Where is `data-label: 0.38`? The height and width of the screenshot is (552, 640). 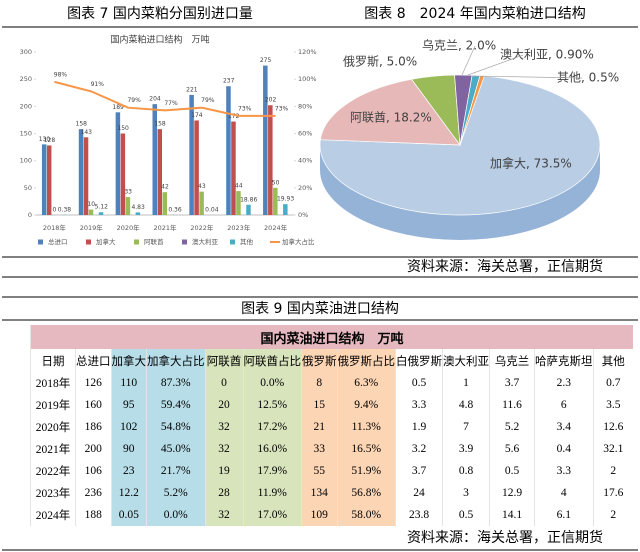 data-label: 0.38 is located at coordinates (65, 209).